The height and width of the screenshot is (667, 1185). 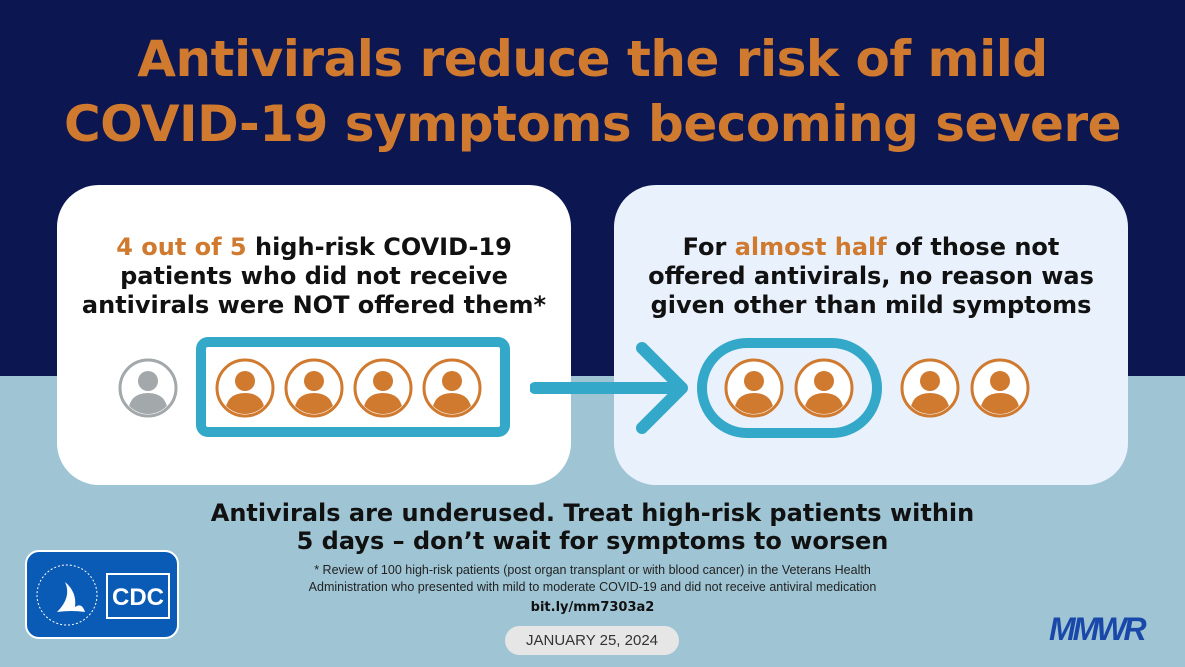 I want to click on title-line-2: COVID-19 symptoms becoming severe, so click(x=592, y=124).